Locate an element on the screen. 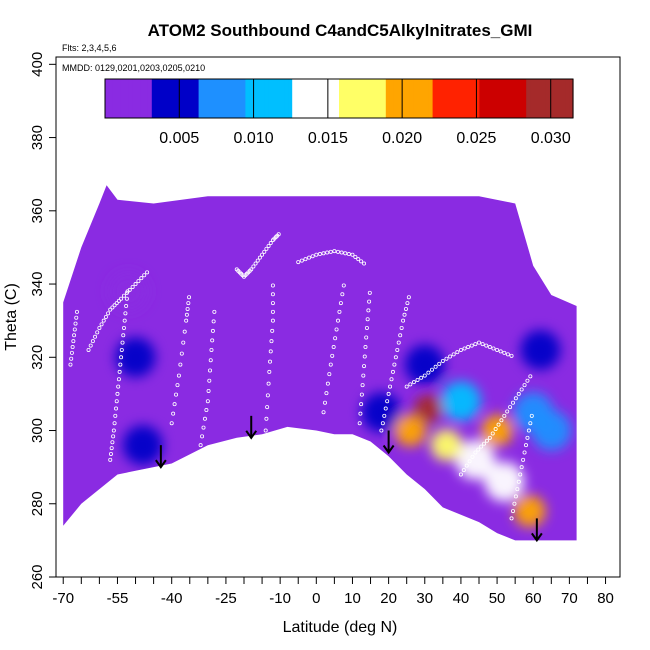 The height and width of the screenshot is (650, 650). x-tick-label: 0 is located at coordinates (316, 598).